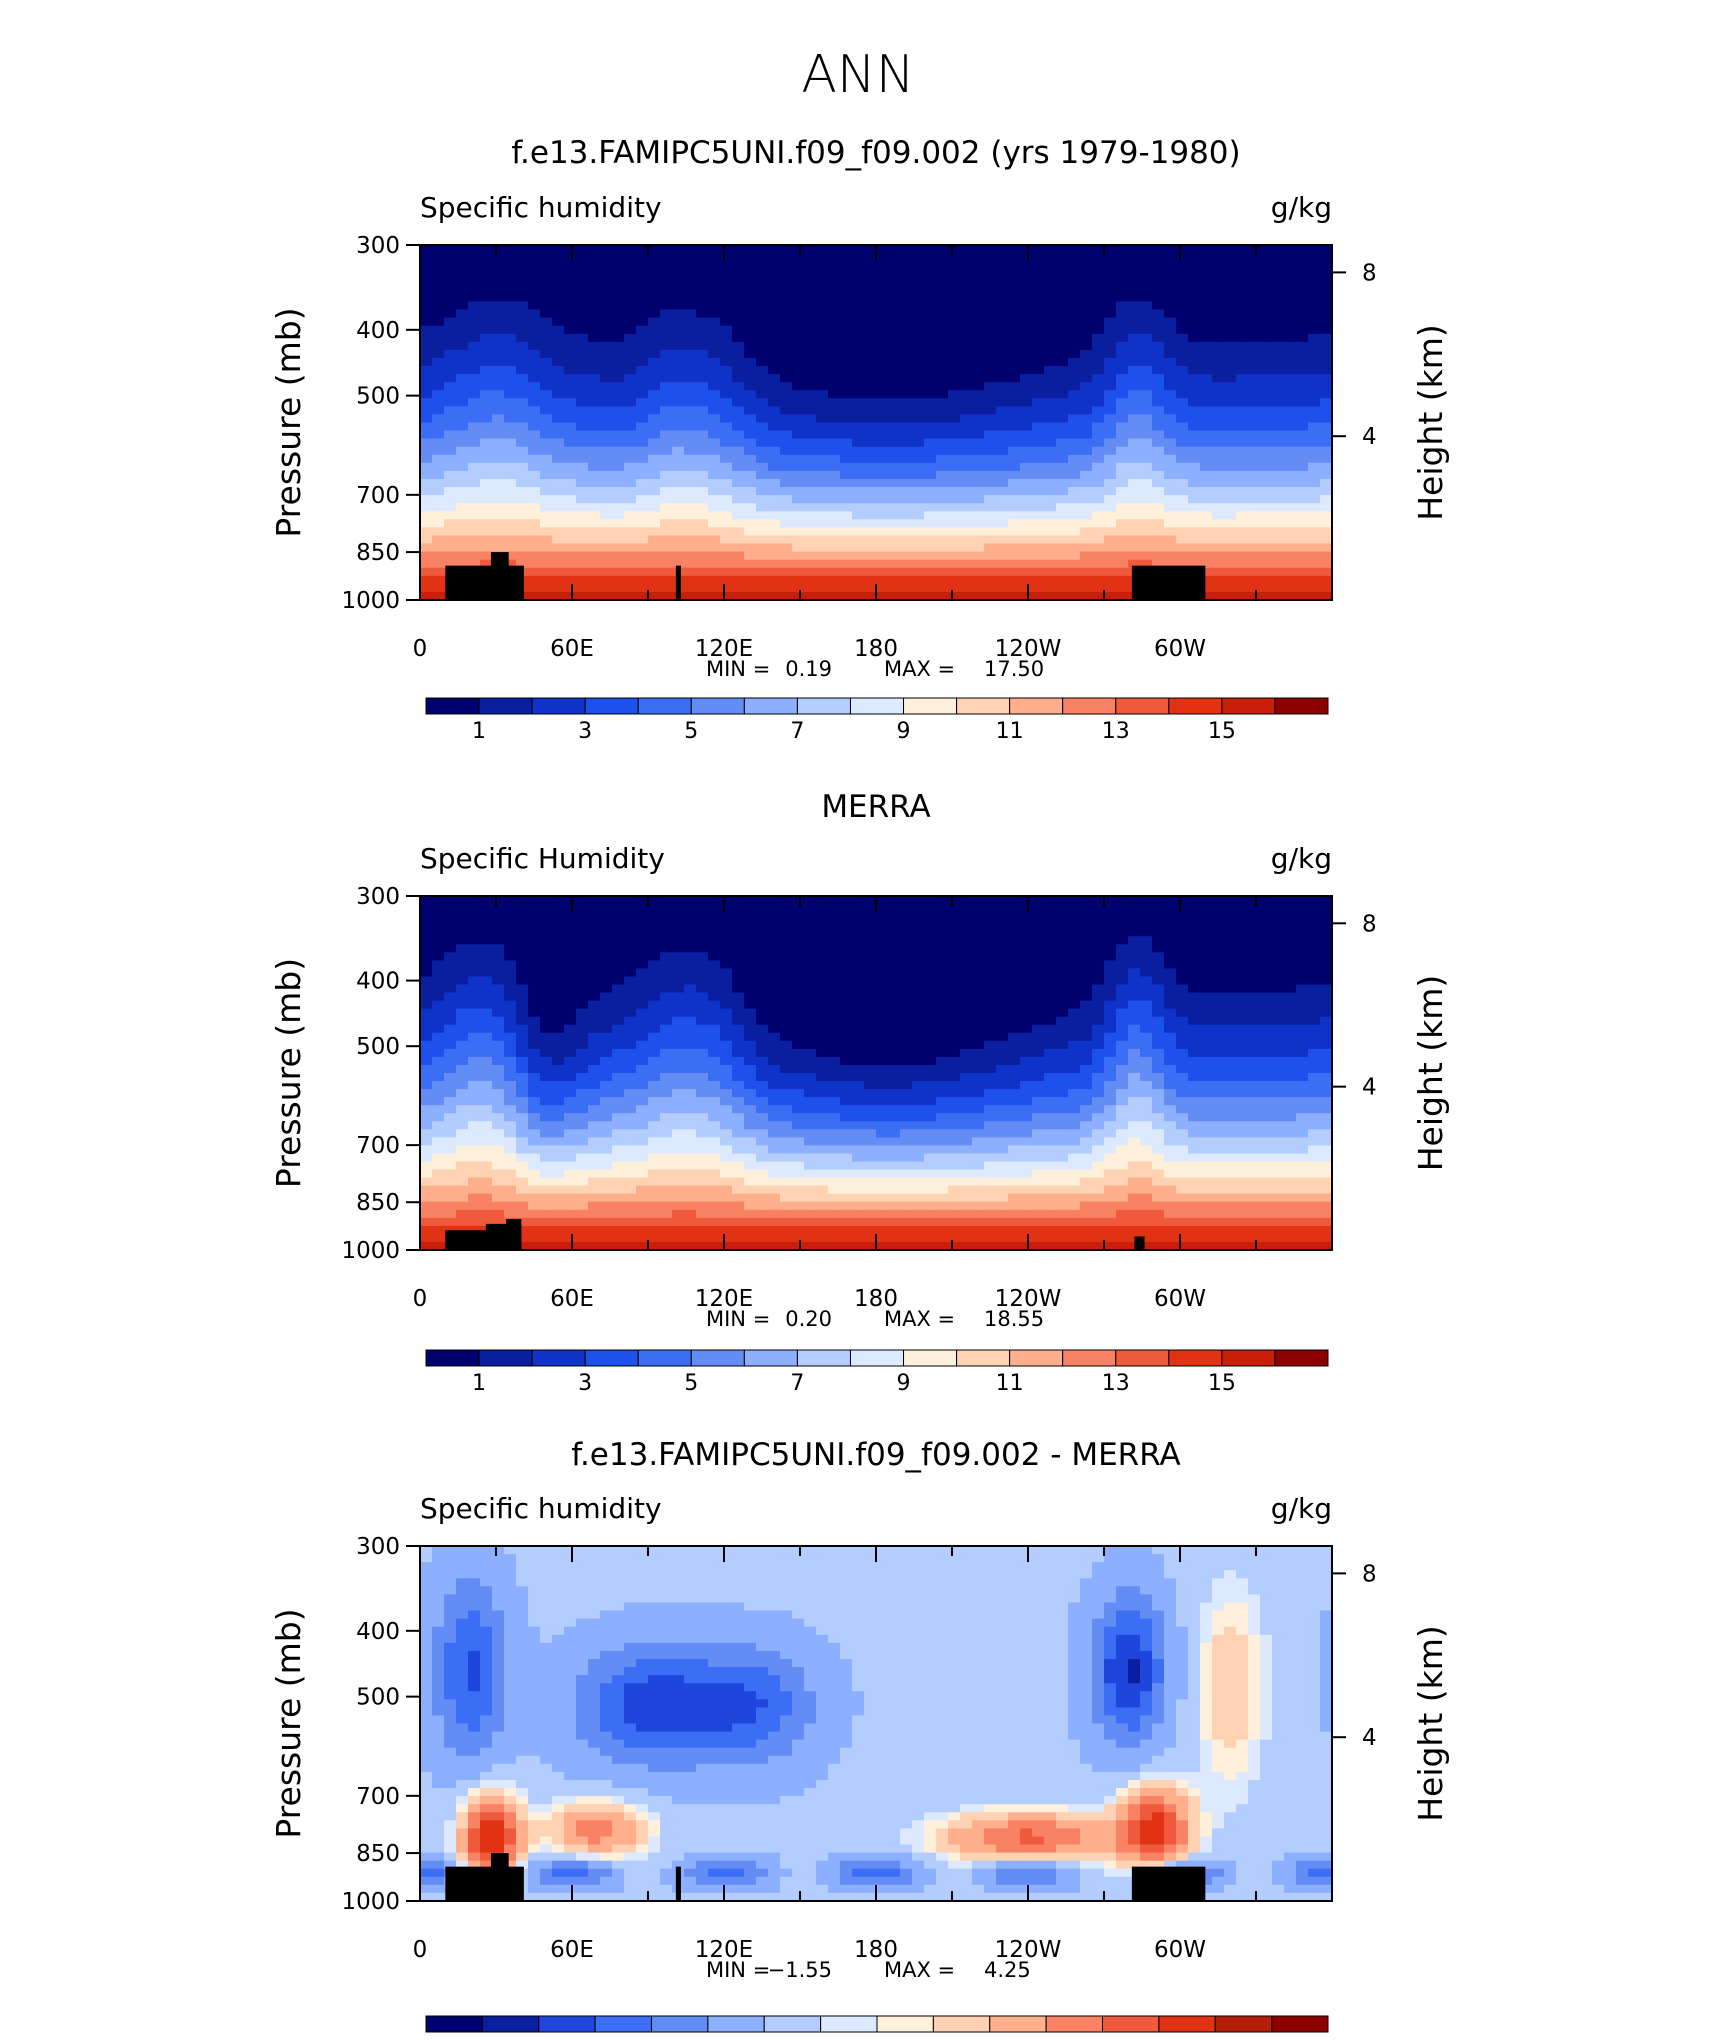  Describe the element at coordinates (1116, 731) in the screenshot. I see `colorbar-label: 13` at that location.